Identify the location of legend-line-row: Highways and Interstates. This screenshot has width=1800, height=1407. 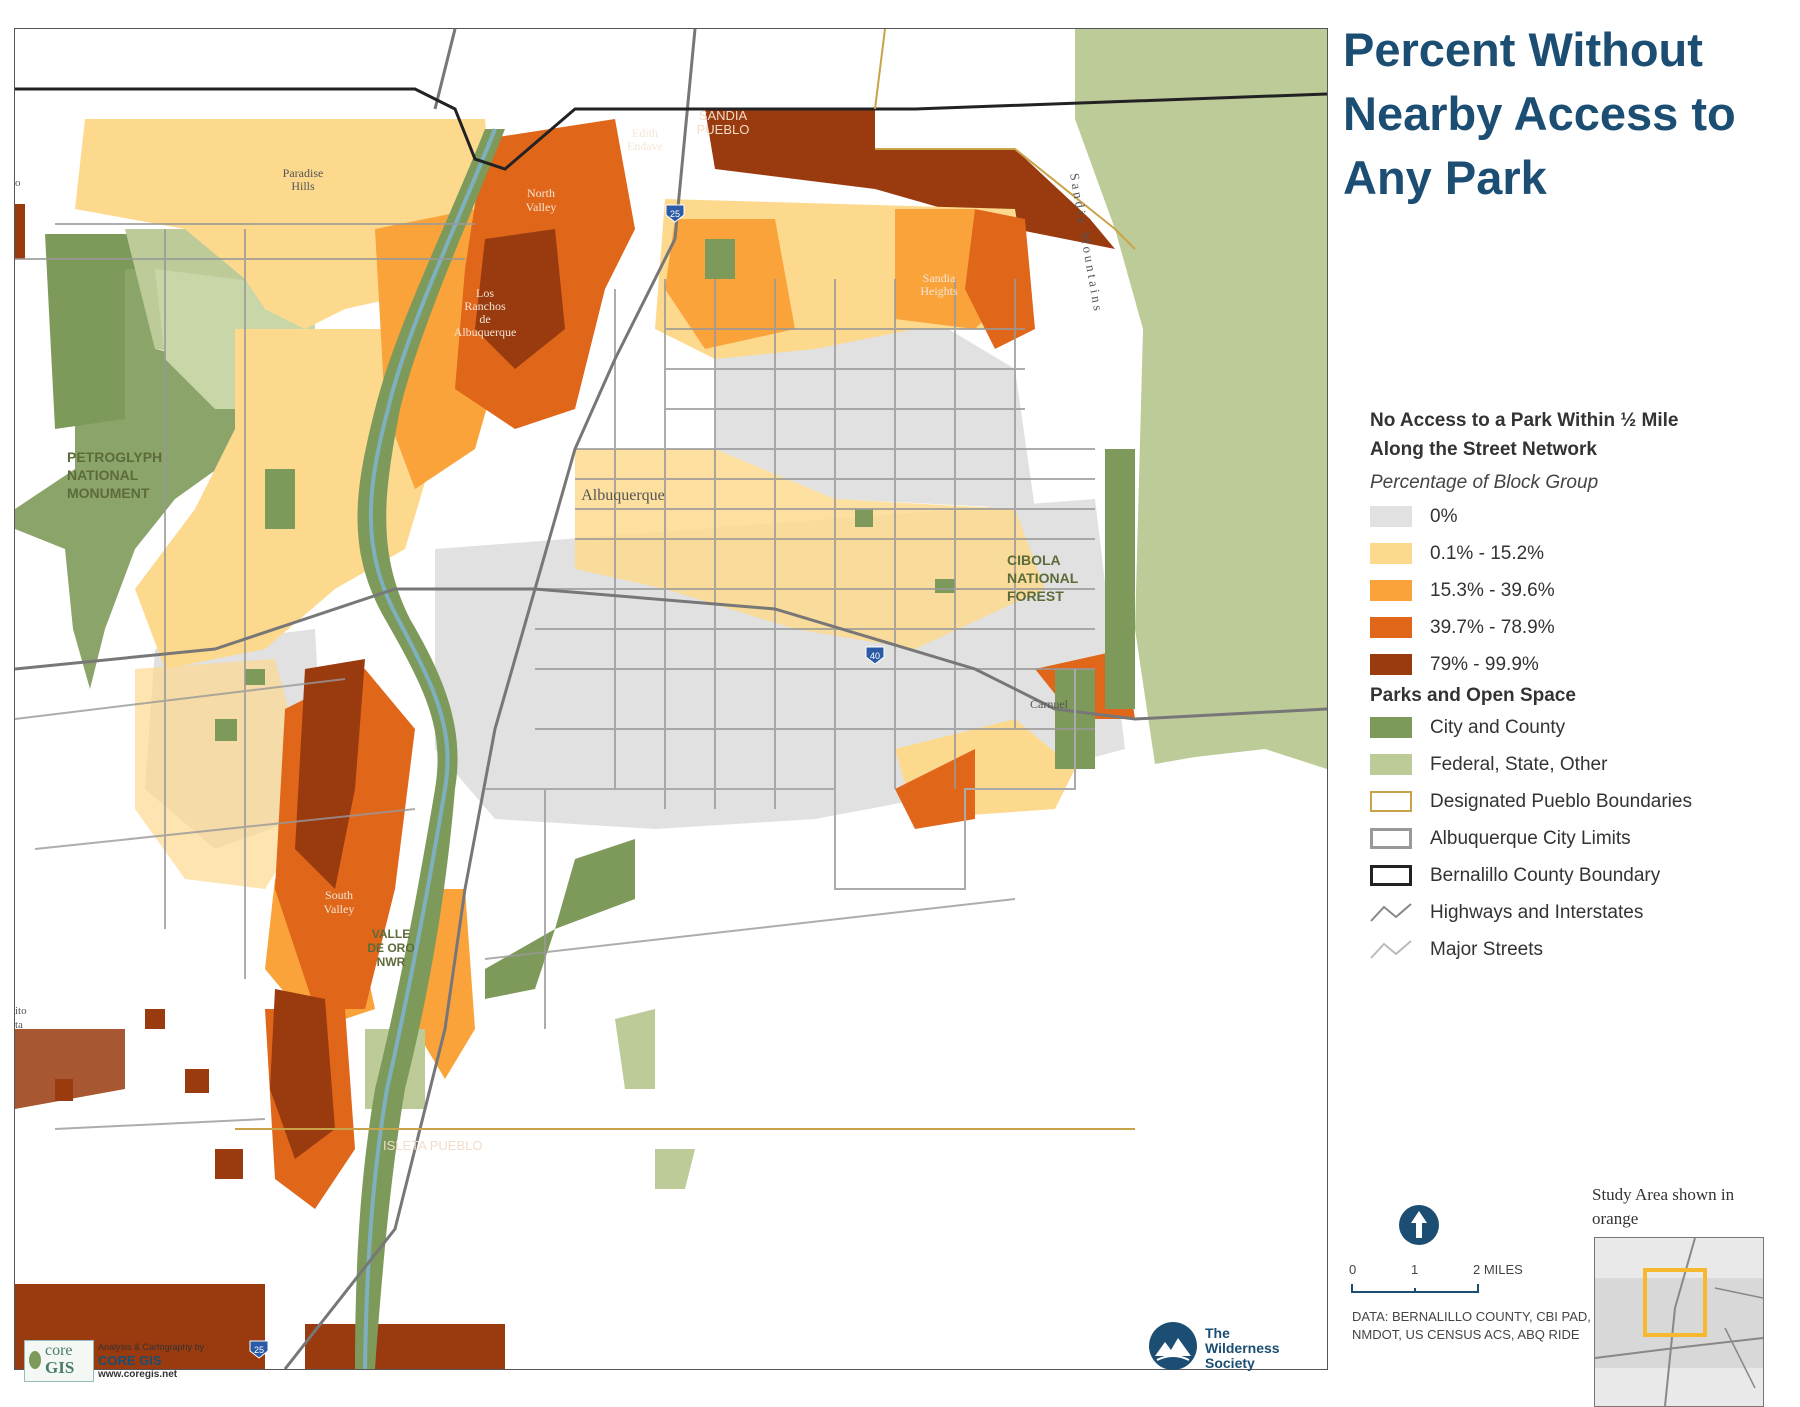
(1580, 912).